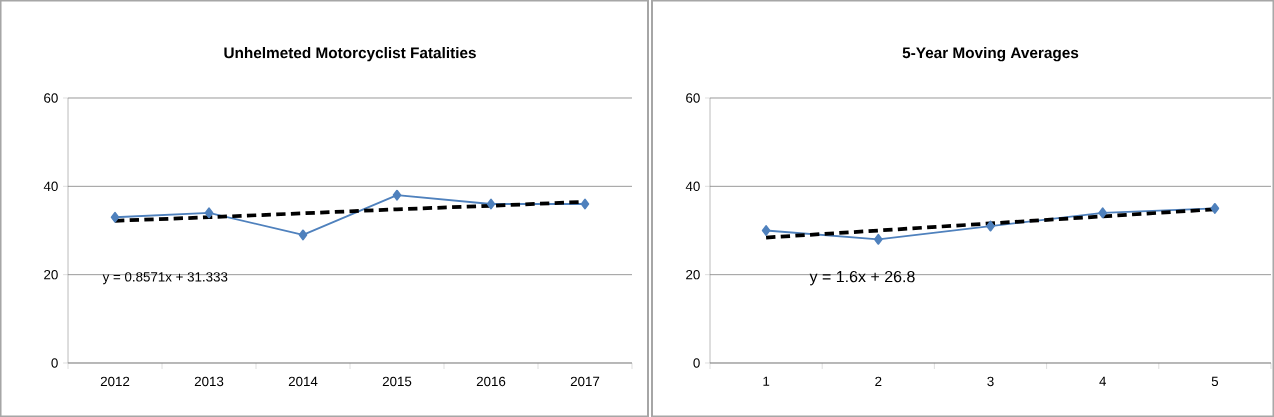 The width and height of the screenshot is (1274, 417). I want to click on x-tick-label: 2015, so click(397, 381).